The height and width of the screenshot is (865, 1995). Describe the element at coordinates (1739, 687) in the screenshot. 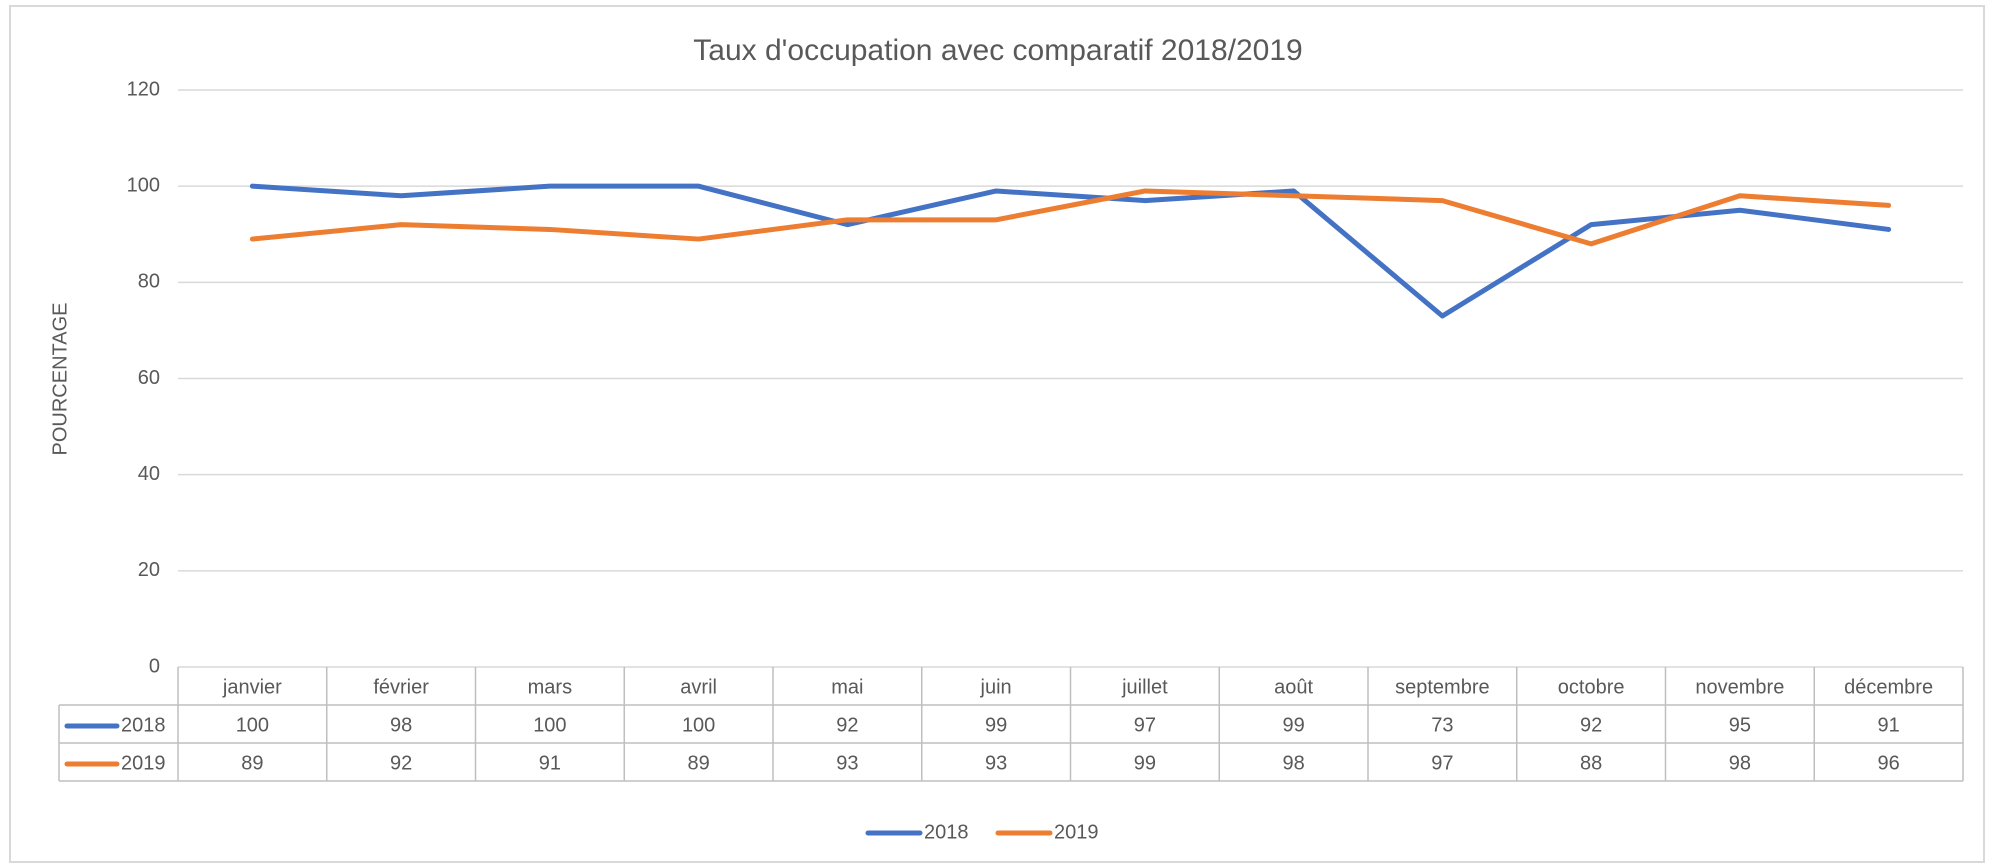

I see `x-tick-label: novembre` at that location.